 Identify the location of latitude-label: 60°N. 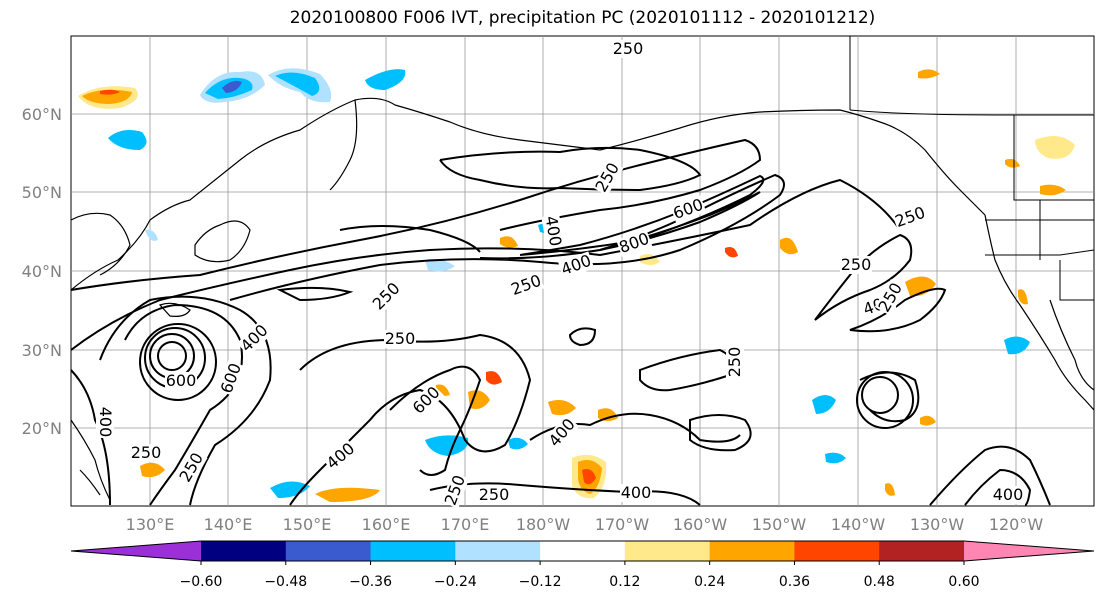
(42, 114).